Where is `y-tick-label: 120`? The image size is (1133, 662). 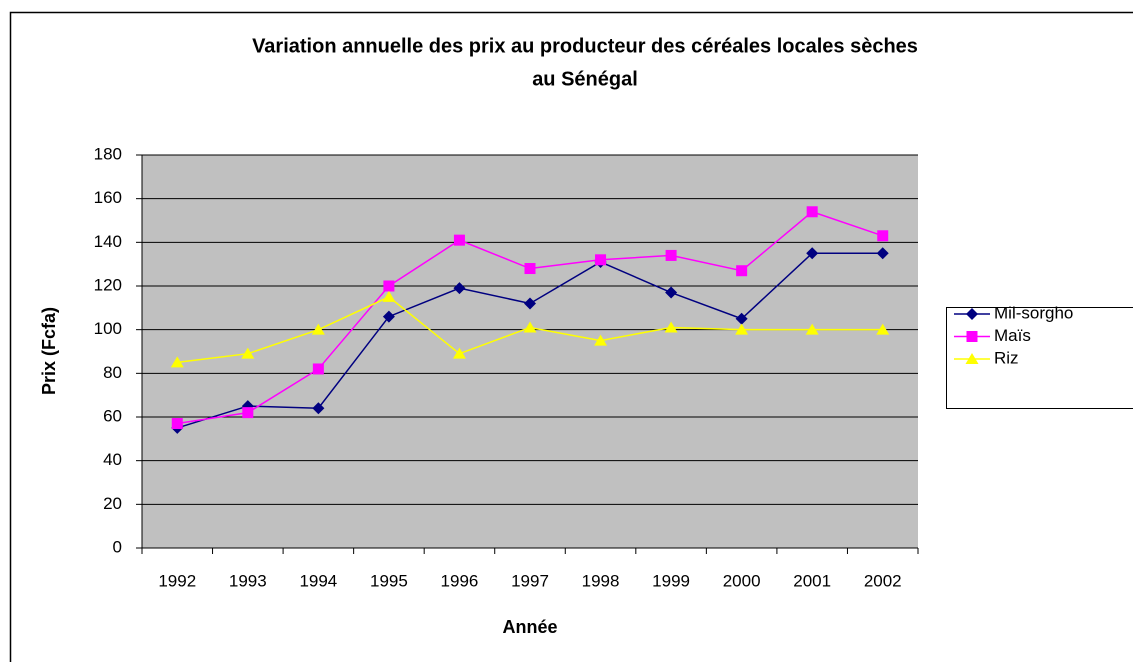
y-tick-label: 120 is located at coordinates (108, 284).